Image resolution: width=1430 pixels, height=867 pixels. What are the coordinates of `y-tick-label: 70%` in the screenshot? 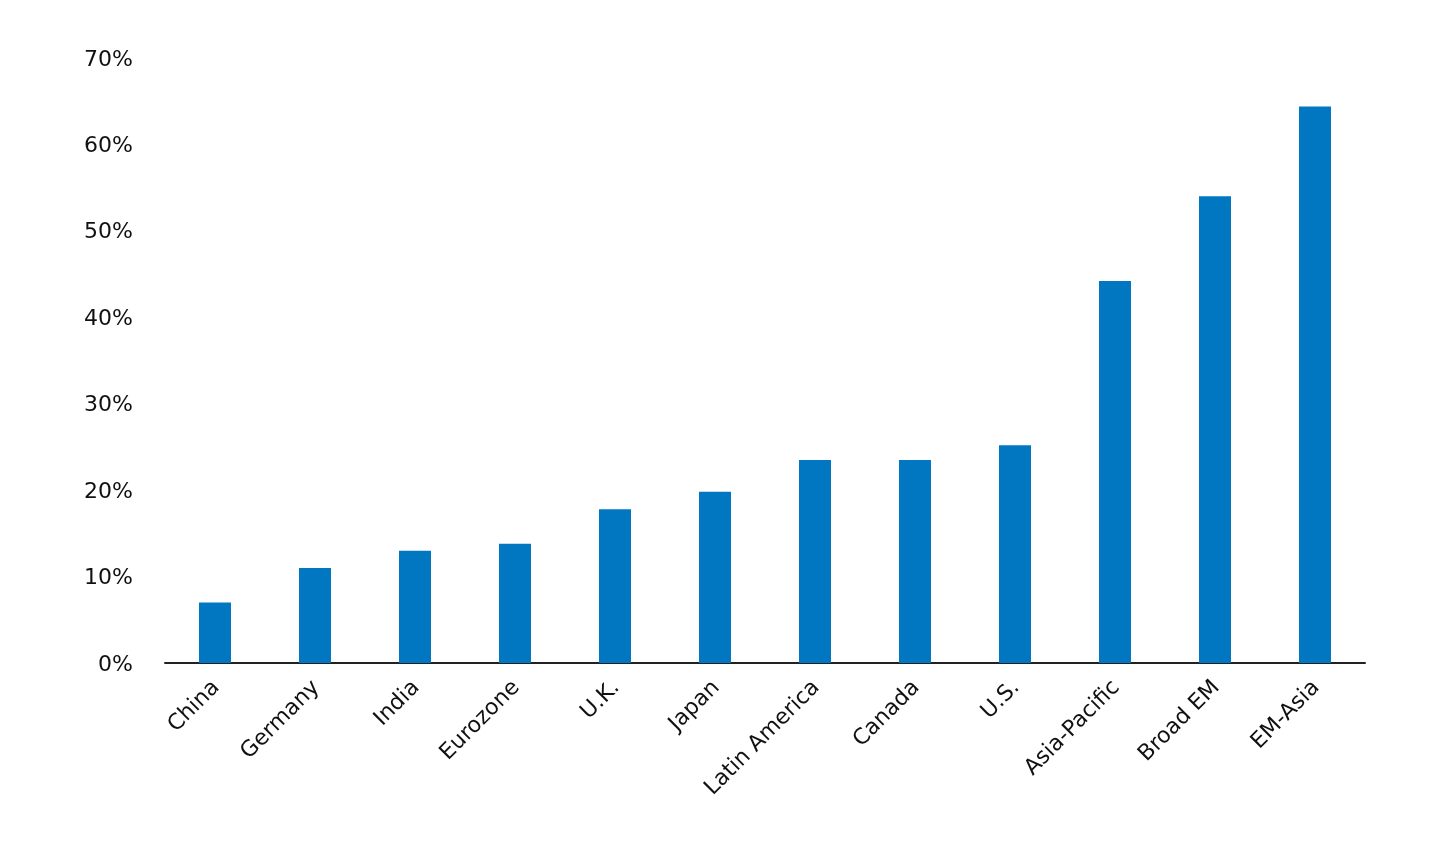 It's located at (108, 58).